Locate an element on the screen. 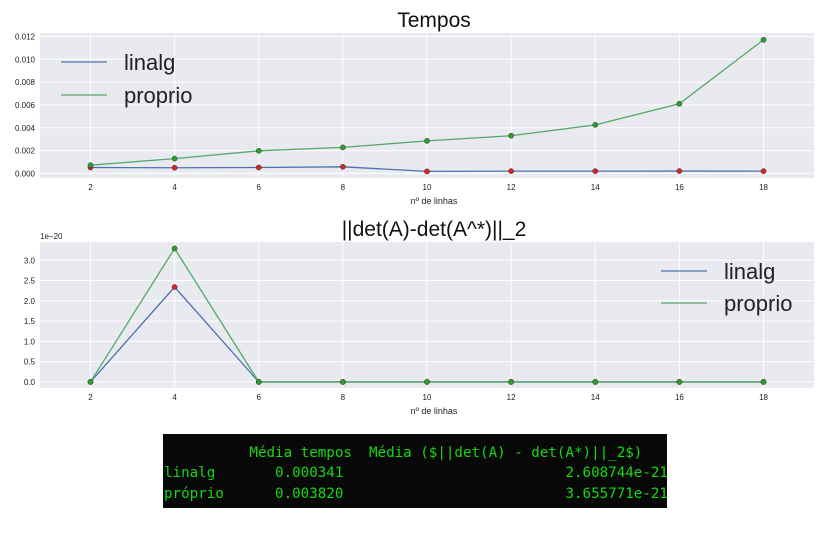 The width and height of the screenshot is (833, 549). y-tick-label: 3.0 is located at coordinates (30, 260).